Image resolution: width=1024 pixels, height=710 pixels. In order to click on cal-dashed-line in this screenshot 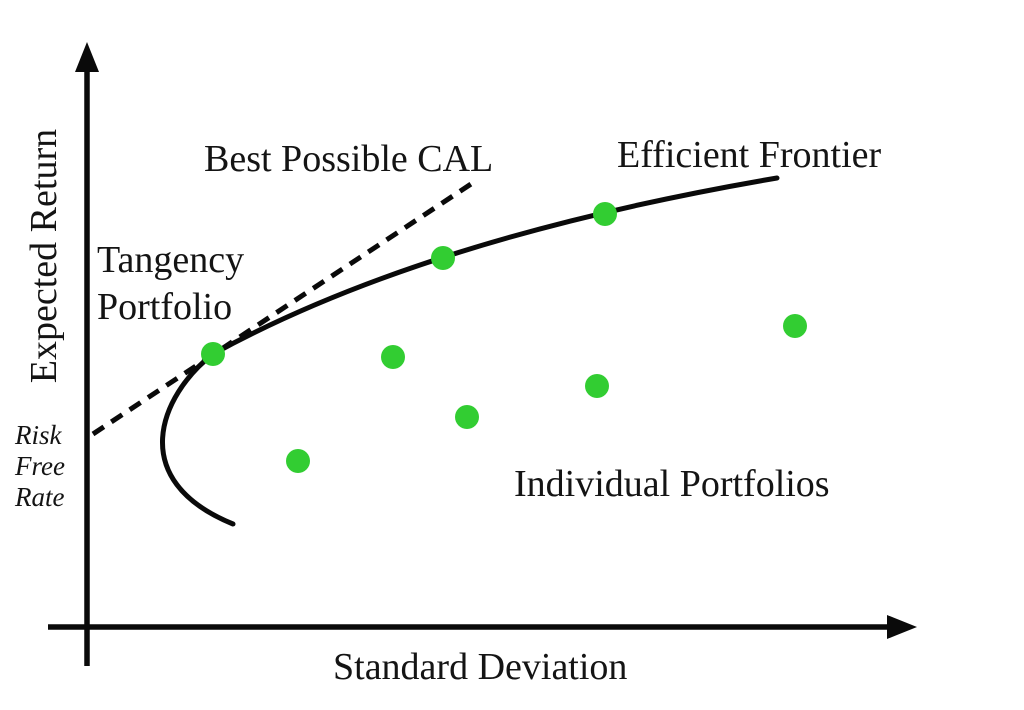, I will do `click(282, 309)`.